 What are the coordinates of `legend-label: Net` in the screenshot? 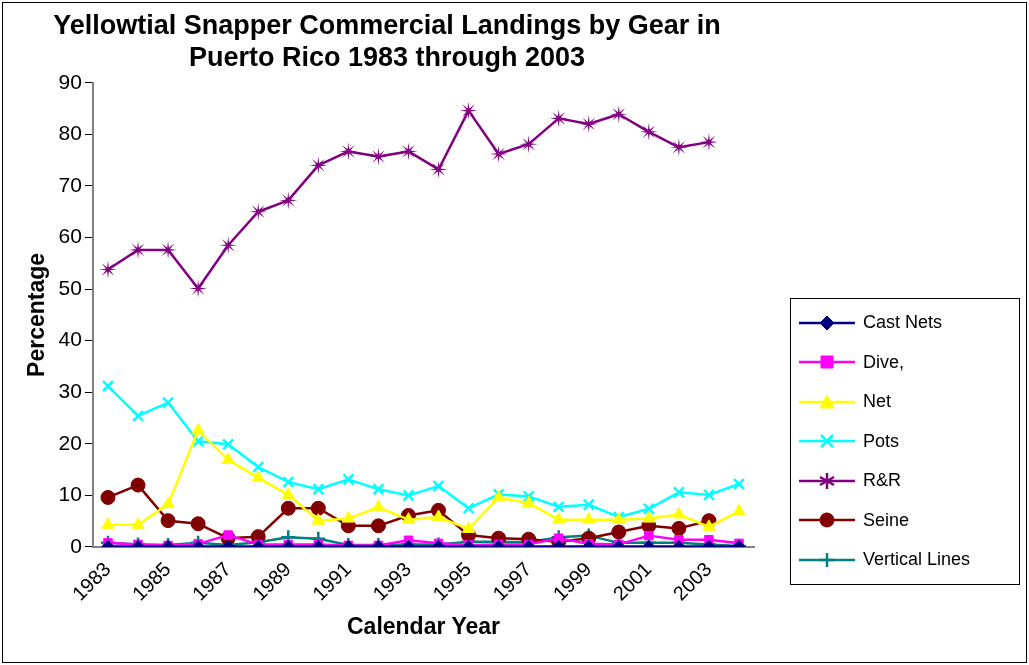 It's located at (877, 402).